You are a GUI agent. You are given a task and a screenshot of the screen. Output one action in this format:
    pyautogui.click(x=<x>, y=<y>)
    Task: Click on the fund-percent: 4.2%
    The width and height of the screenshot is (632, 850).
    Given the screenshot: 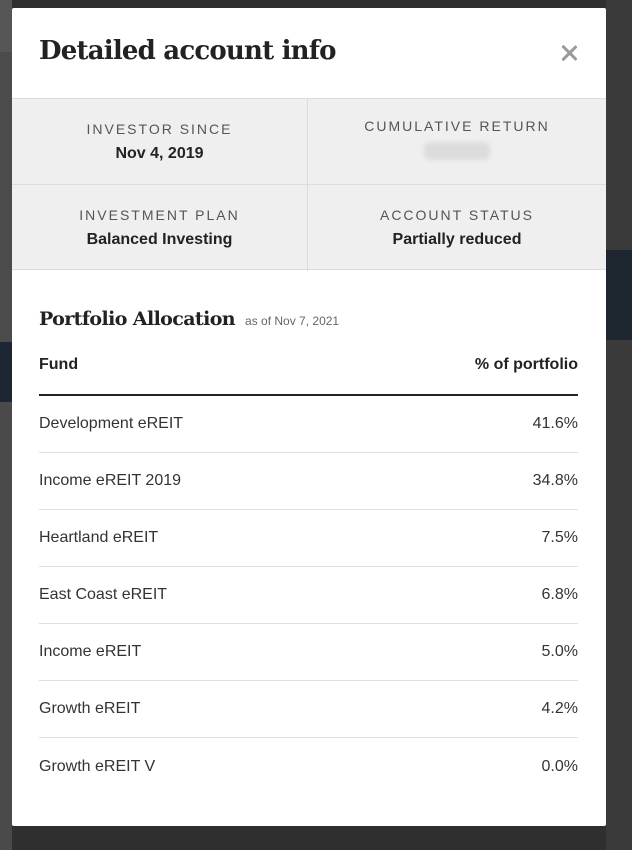 What is the action you would take?
    pyautogui.click(x=559, y=708)
    